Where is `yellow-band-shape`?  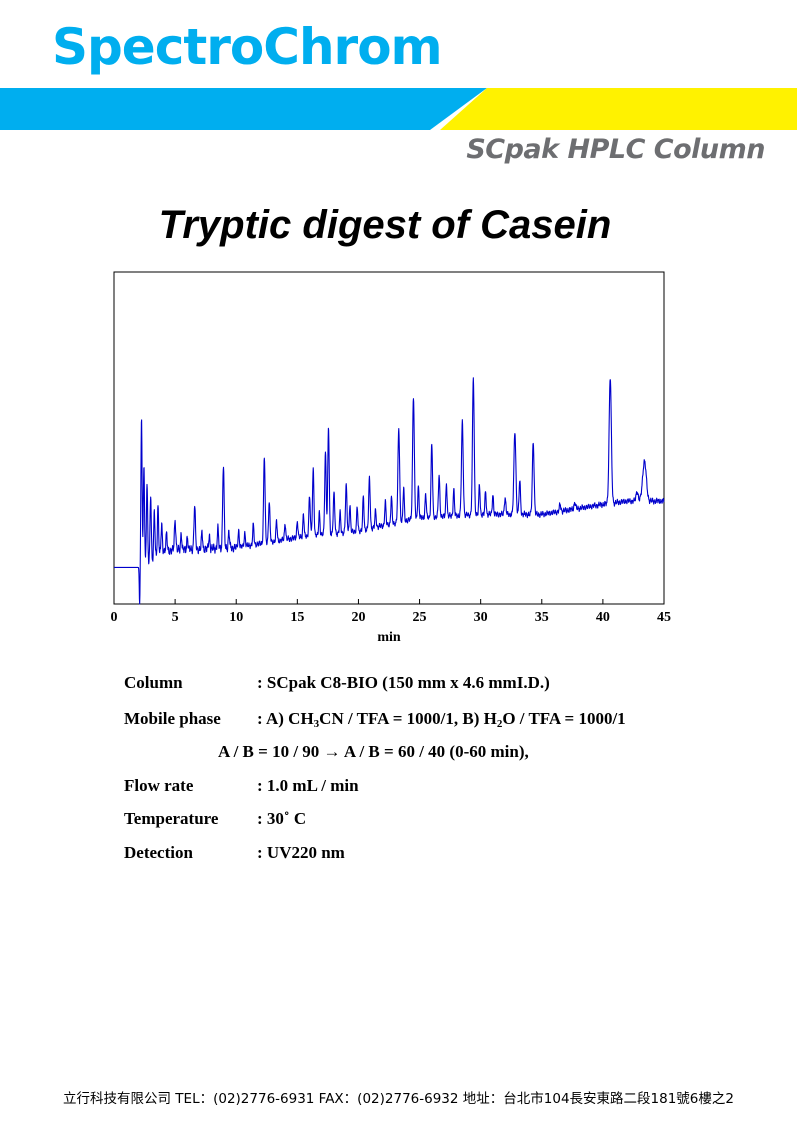 yellow-band-shape is located at coordinates (618, 109).